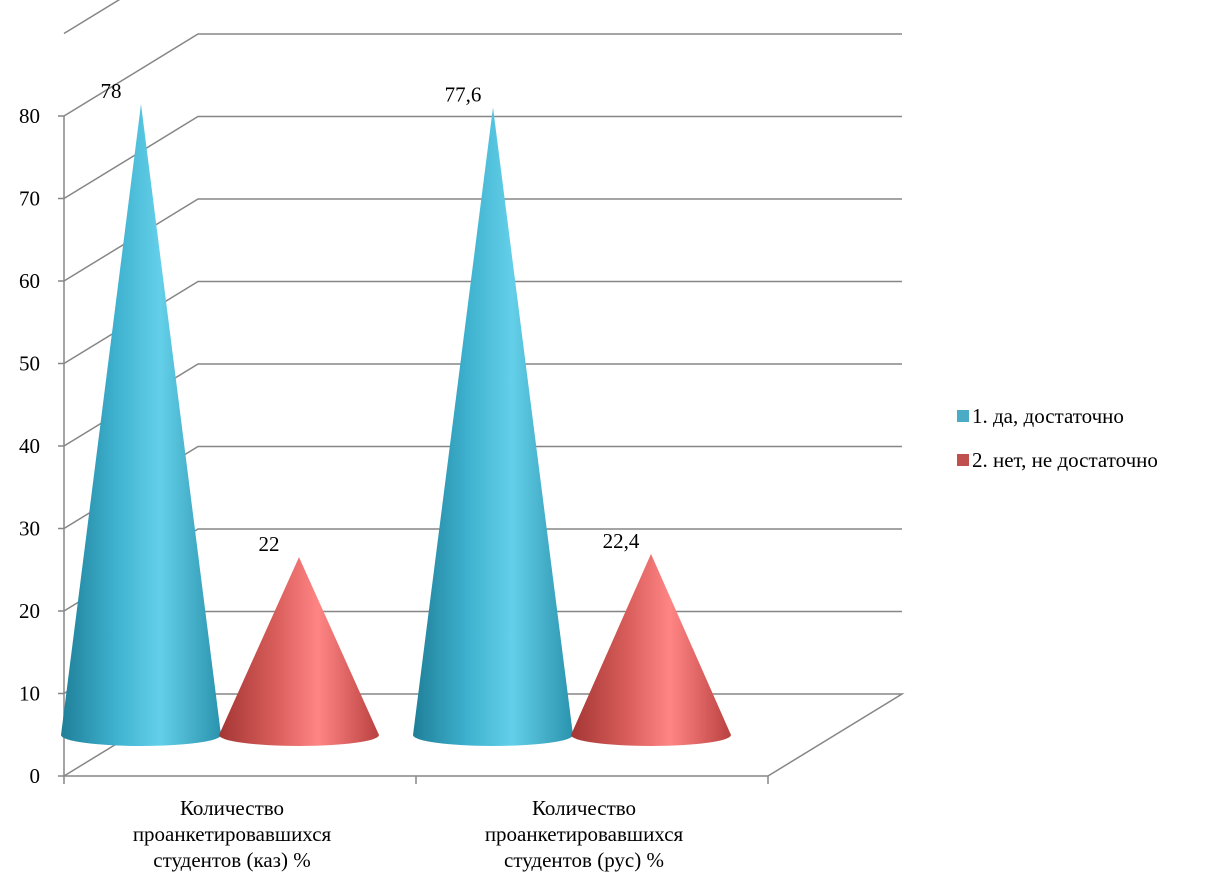 The height and width of the screenshot is (883, 1215). I want to click on data-label: 22, so click(269, 544).